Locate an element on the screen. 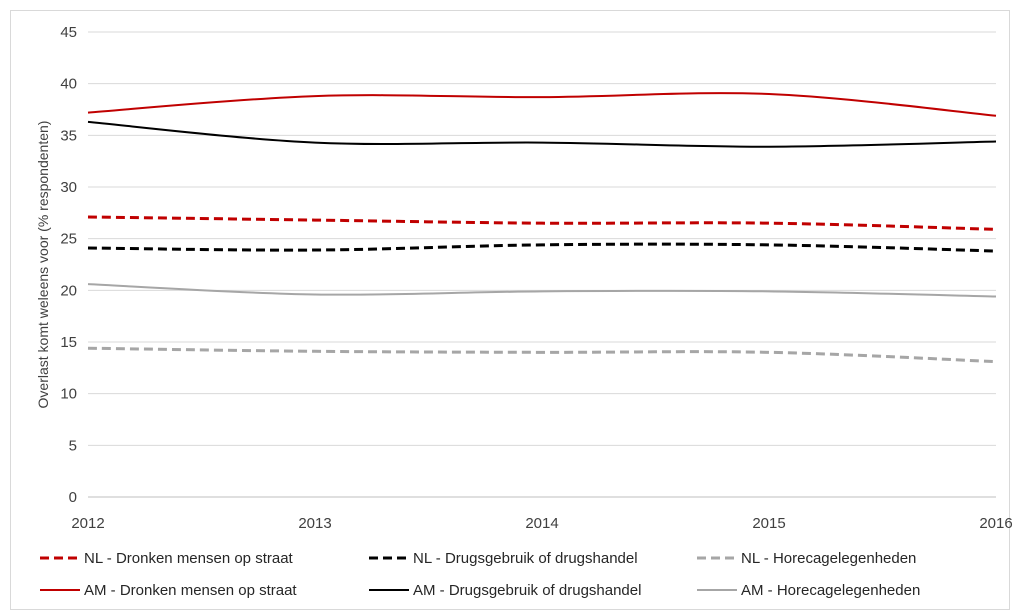 Image resolution: width=1017 pixels, height=616 pixels. legend-label: NL - Drugsgebruik of drugshandel is located at coordinates (525, 558).